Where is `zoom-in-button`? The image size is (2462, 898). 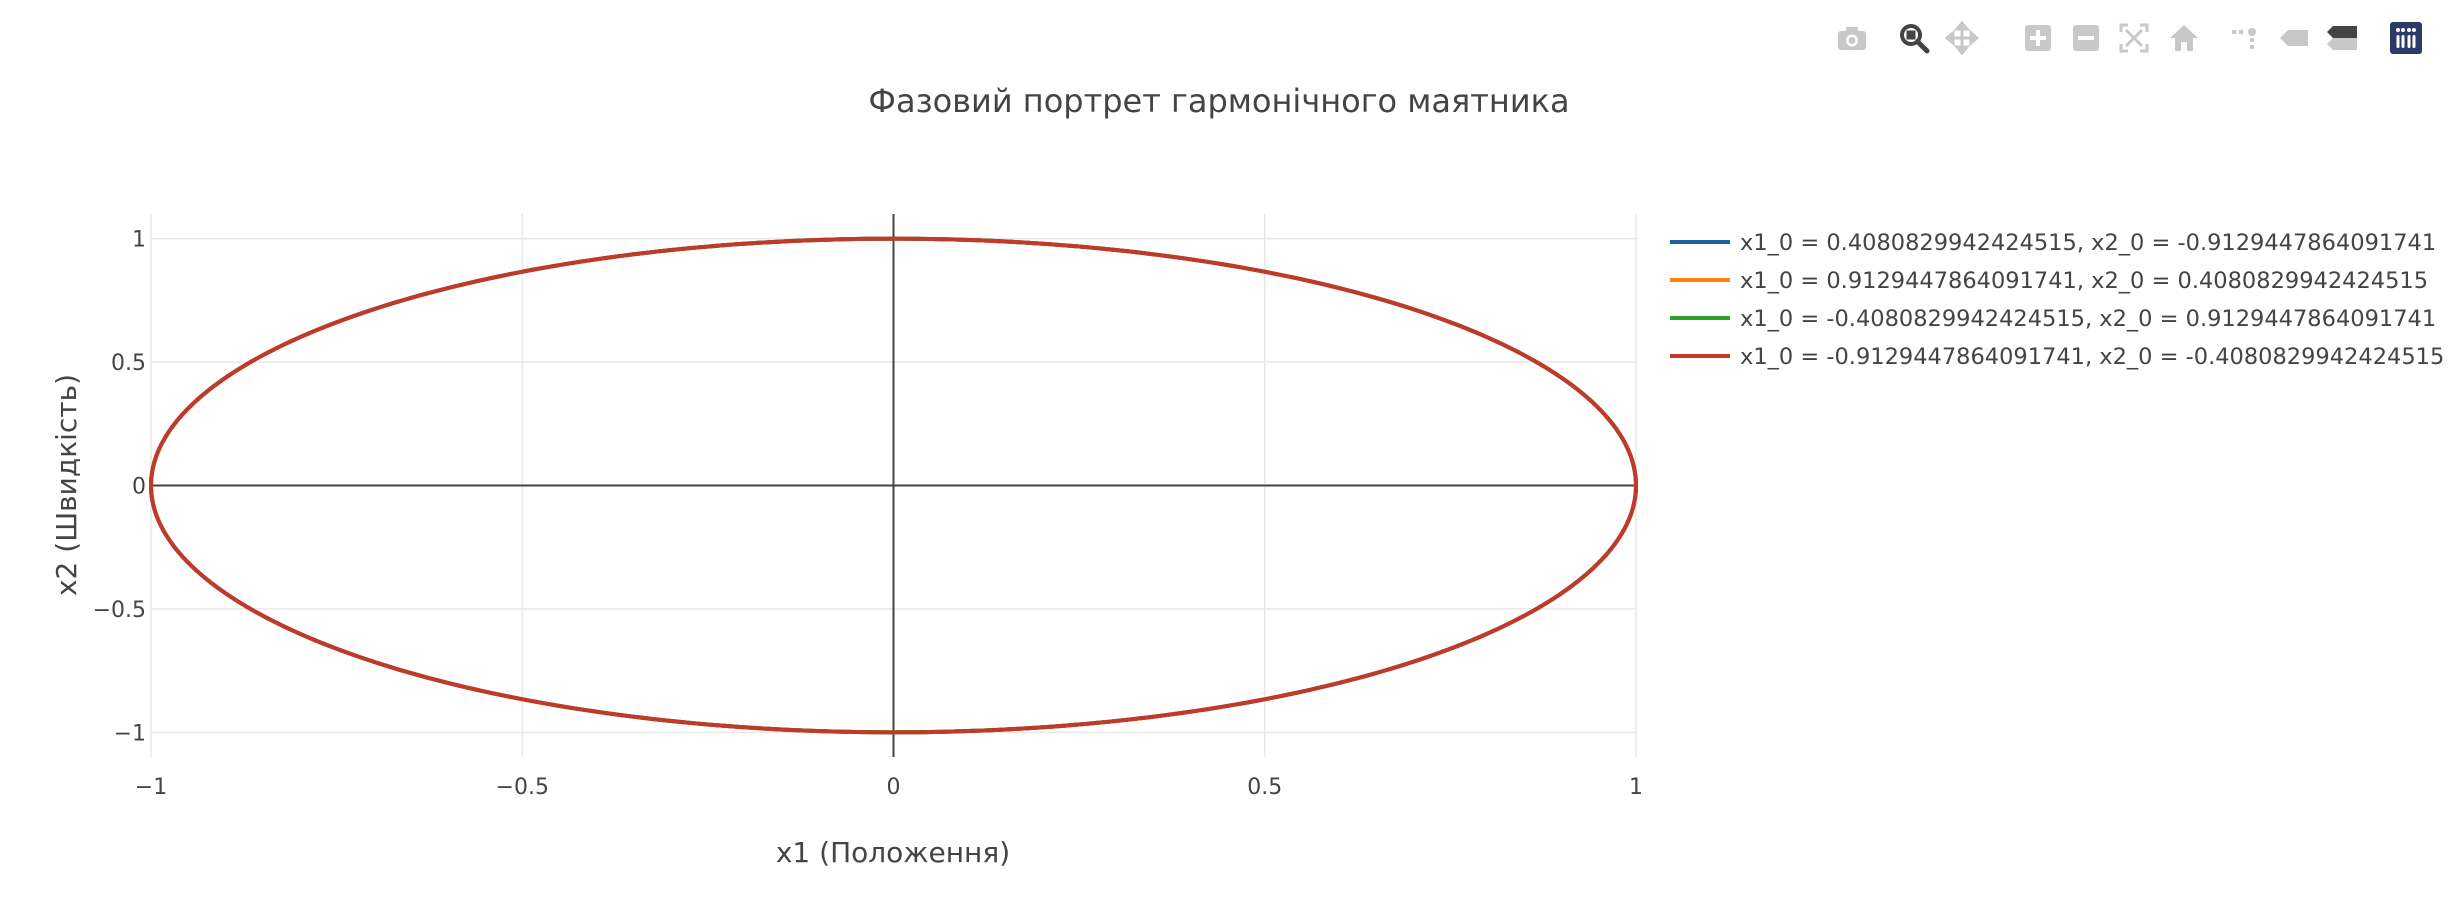
zoom-in-button is located at coordinates (2038, 40).